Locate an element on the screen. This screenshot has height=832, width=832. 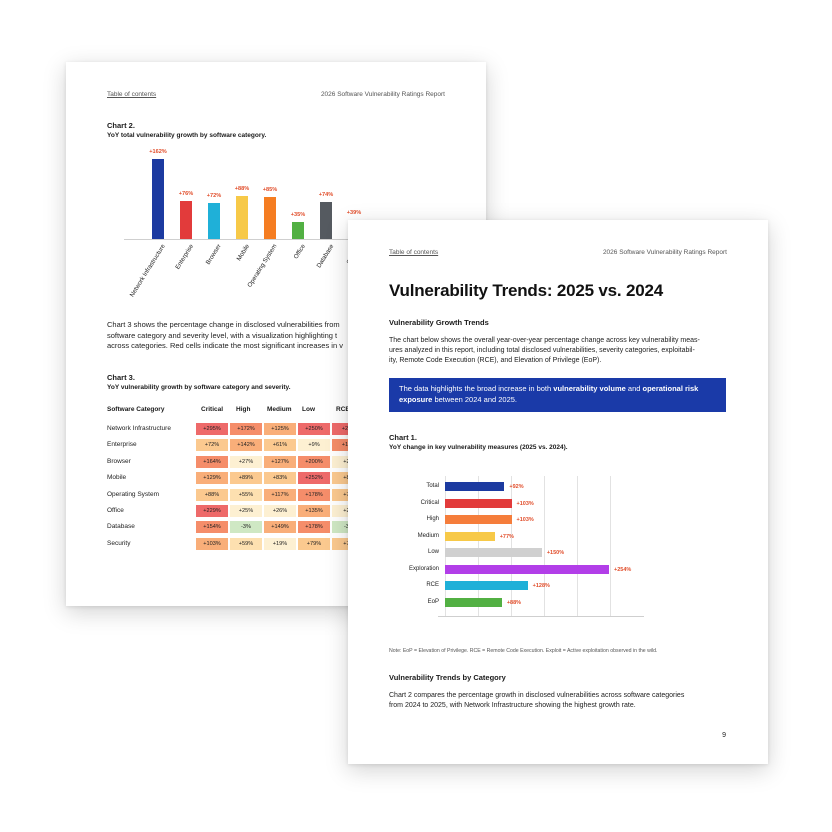
heatmap-row-label: Enterprise is located at coordinates (122, 445).